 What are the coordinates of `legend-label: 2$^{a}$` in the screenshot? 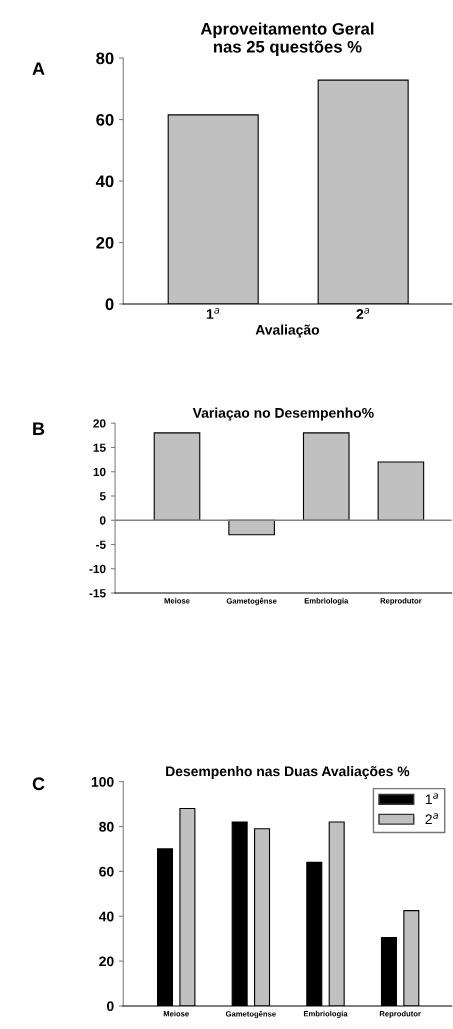 It's located at (432, 819).